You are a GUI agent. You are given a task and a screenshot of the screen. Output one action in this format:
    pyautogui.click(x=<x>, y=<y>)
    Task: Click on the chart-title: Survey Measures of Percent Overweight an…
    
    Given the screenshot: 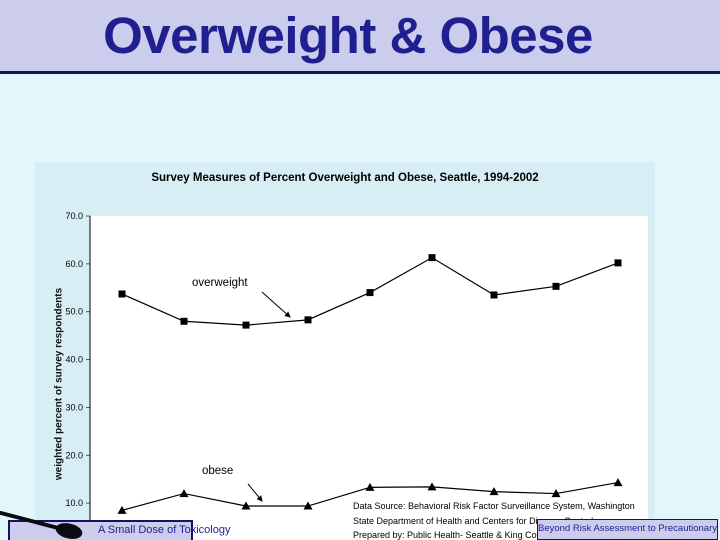 What is the action you would take?
    pyautogui.click(x=345, y=178)
    